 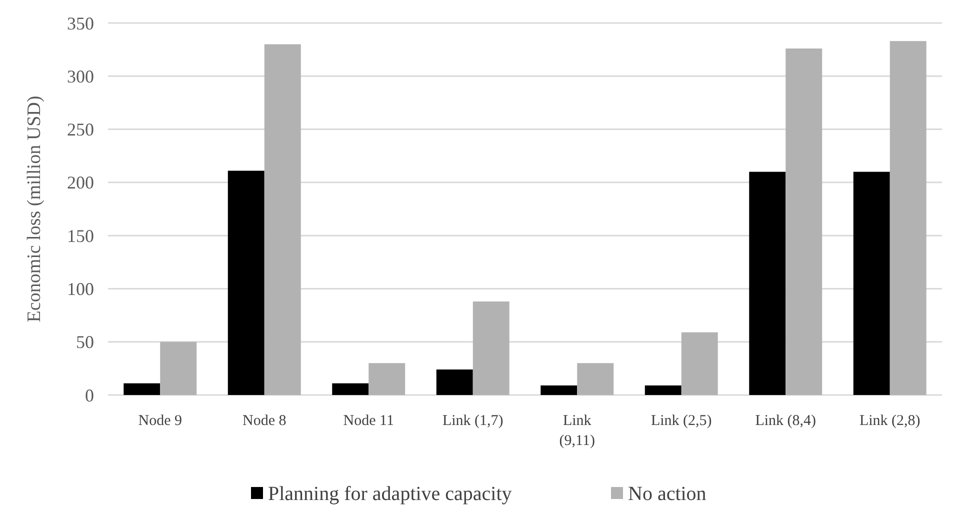 What do you see at coordinates (34, 209) in the screenshot?
I see `y-axis-title: Economic loss (million USD)` at bounding box center [34, 209].